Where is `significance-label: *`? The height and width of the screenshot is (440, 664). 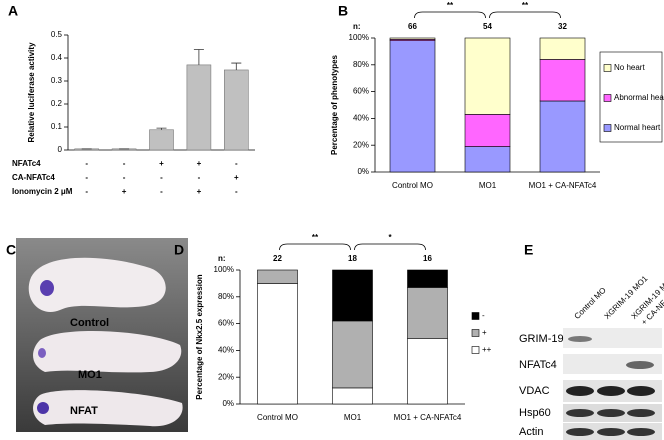
significance-label: * is located at coordinates (390, 237).